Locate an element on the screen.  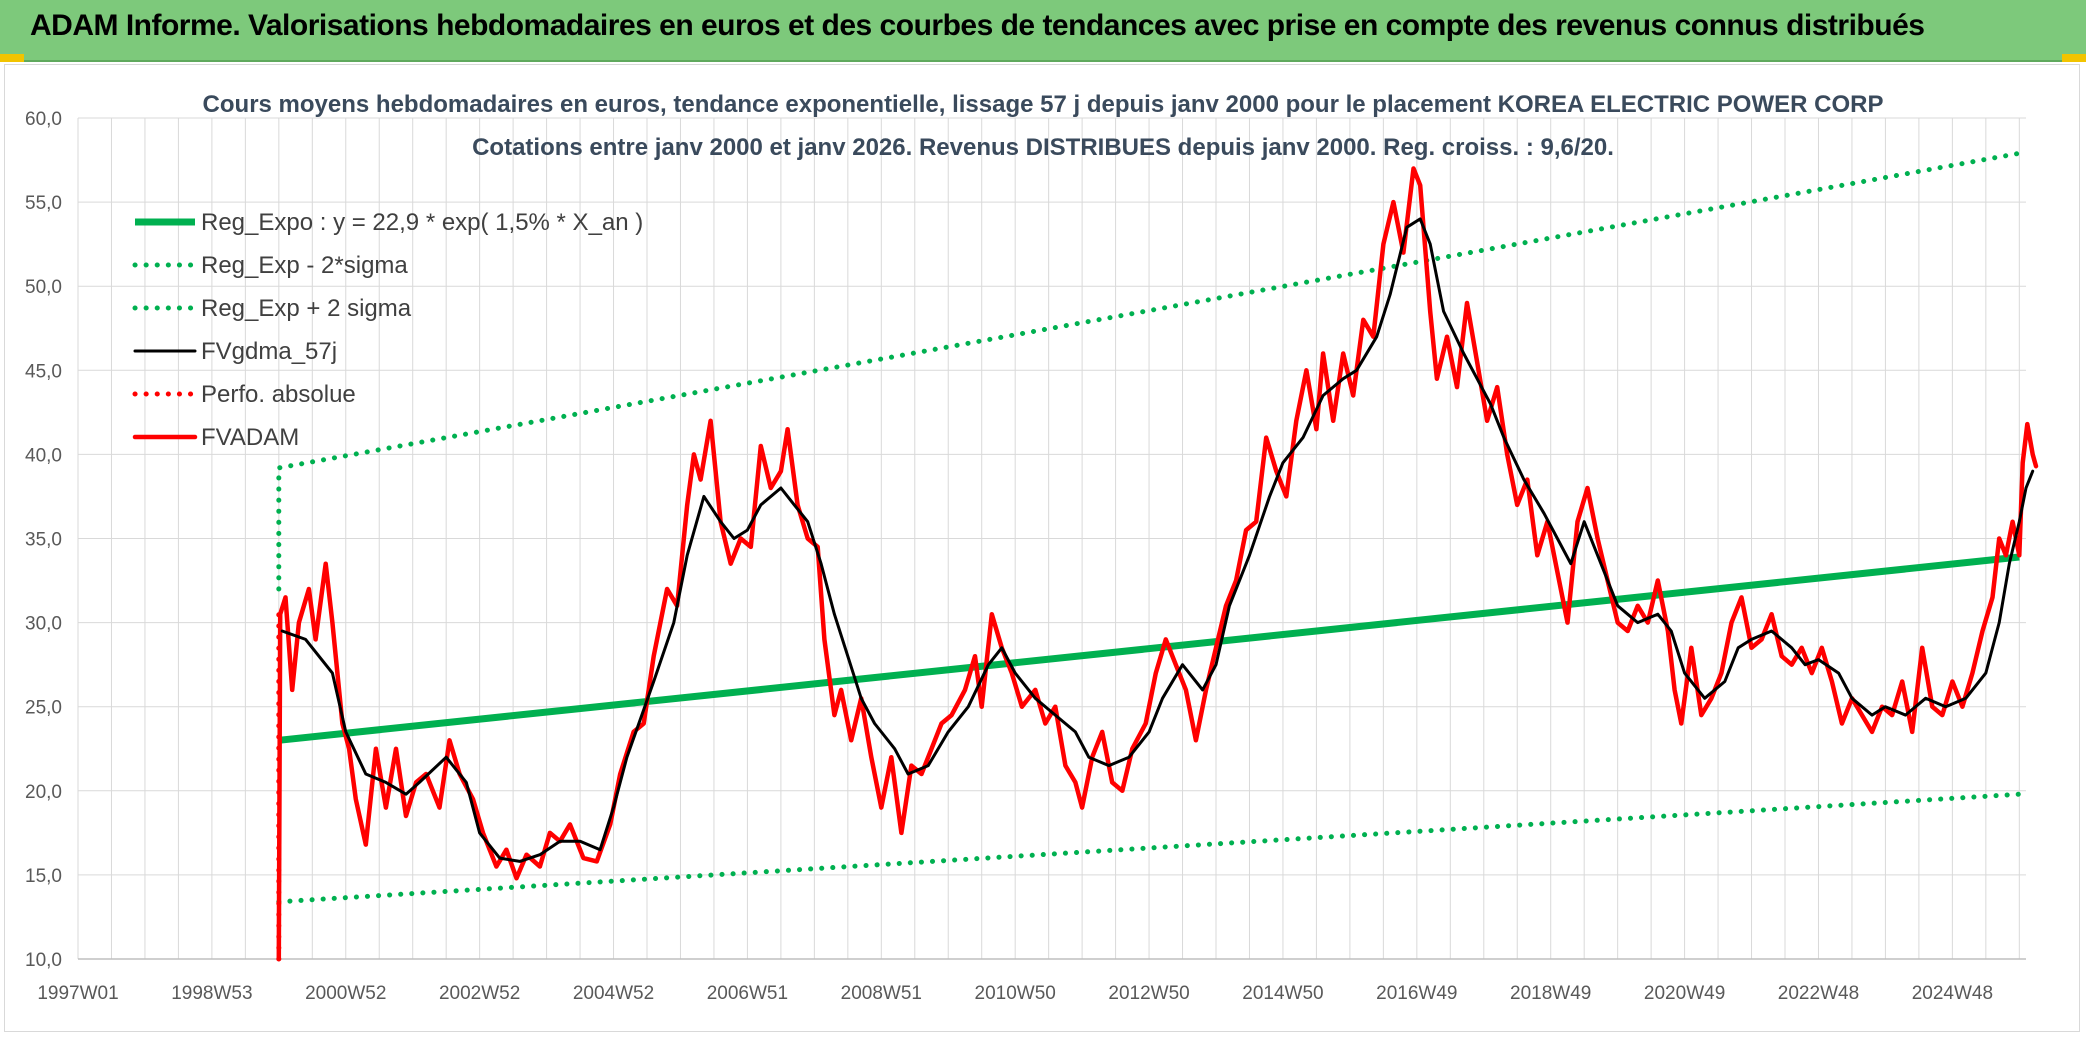
legend-label: Reg_Expo : y = 22,9 * exp( 1,5% * X_an ) is located at coordinates (422, 222).